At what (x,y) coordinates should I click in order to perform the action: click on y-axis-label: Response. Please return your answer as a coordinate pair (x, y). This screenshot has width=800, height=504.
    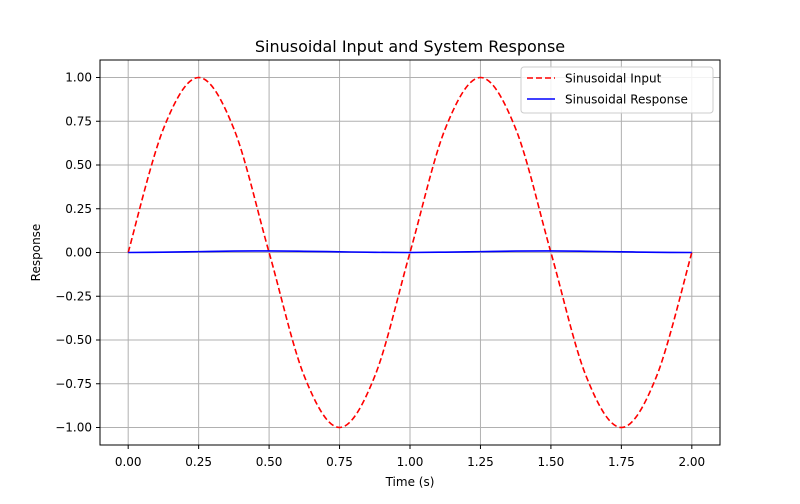
    Looking at the image, I should click on (36, 253).